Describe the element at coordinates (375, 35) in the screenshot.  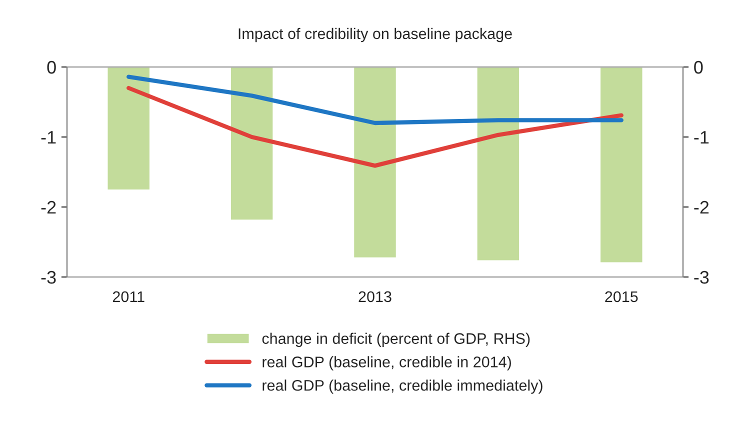
I see `chart-title: Impact of credibility on baseline package` at that location.